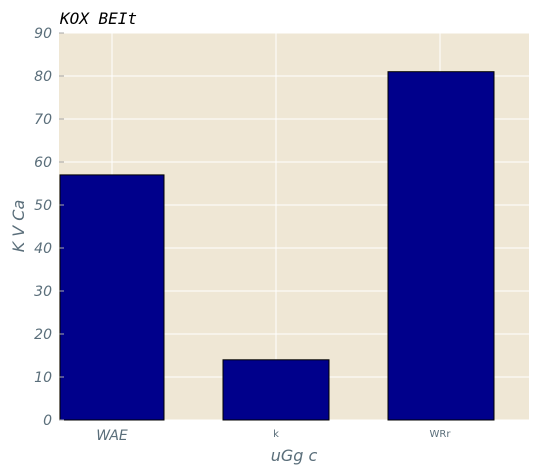 The height and width of the screenshot is (476, 544). What do you see at coordinates (43, 292) in the screenshot?
I see `y-tick-label: 30` at bounding box center [43, 292].